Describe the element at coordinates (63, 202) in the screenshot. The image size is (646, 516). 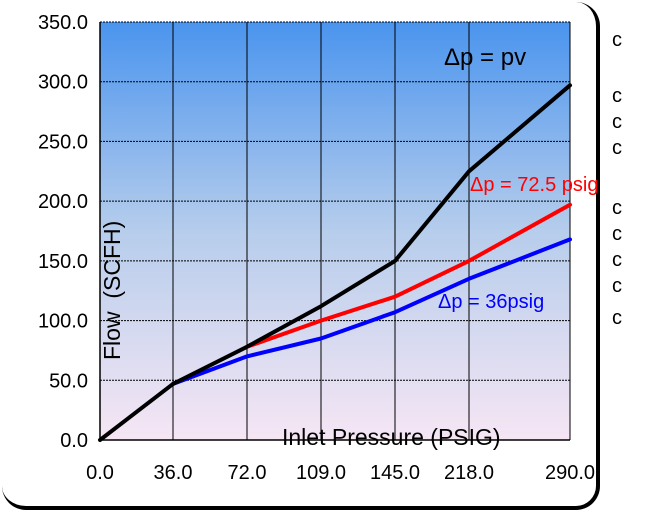
I see `y-tick-label: 200.0` at that location.